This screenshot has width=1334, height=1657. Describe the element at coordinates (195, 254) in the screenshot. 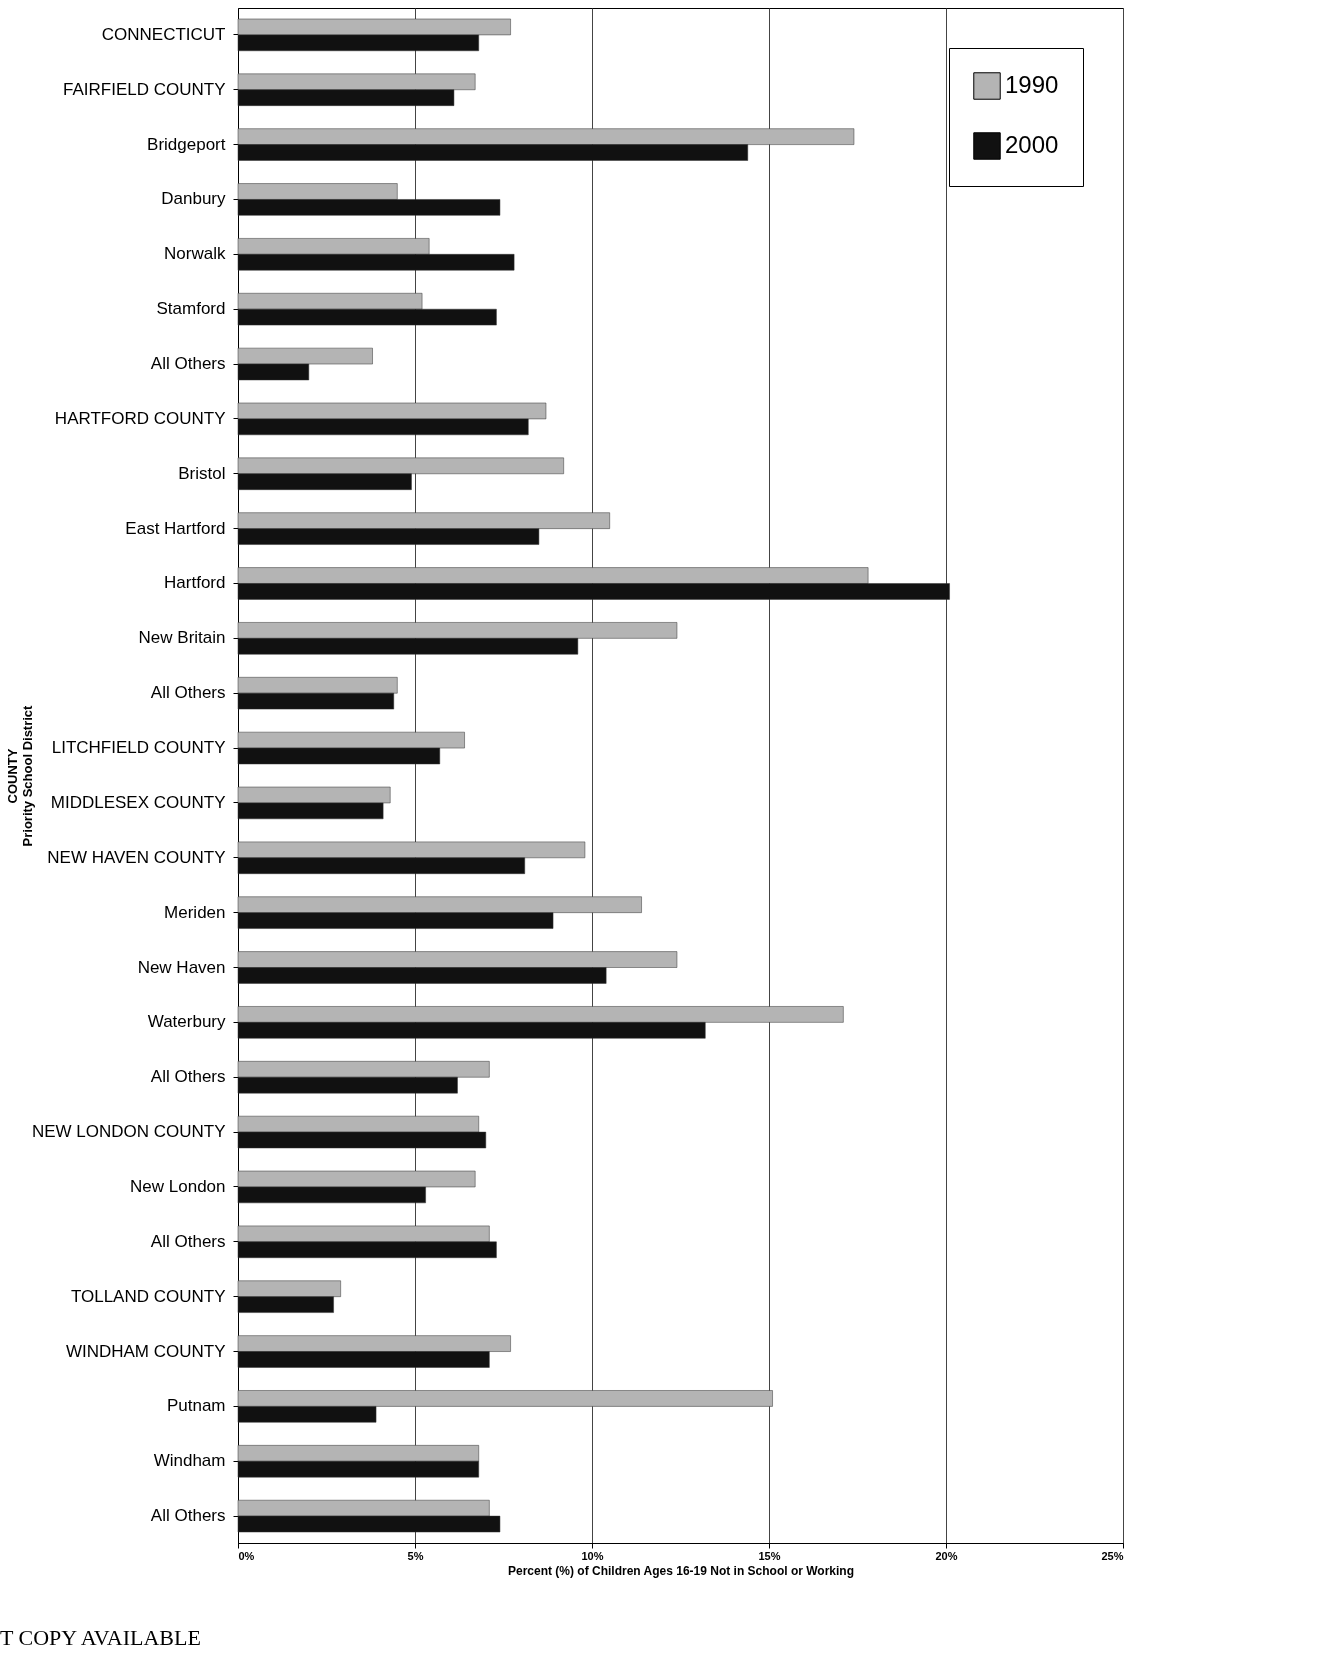

I see `y-tick-label: Norwalk` at that location.